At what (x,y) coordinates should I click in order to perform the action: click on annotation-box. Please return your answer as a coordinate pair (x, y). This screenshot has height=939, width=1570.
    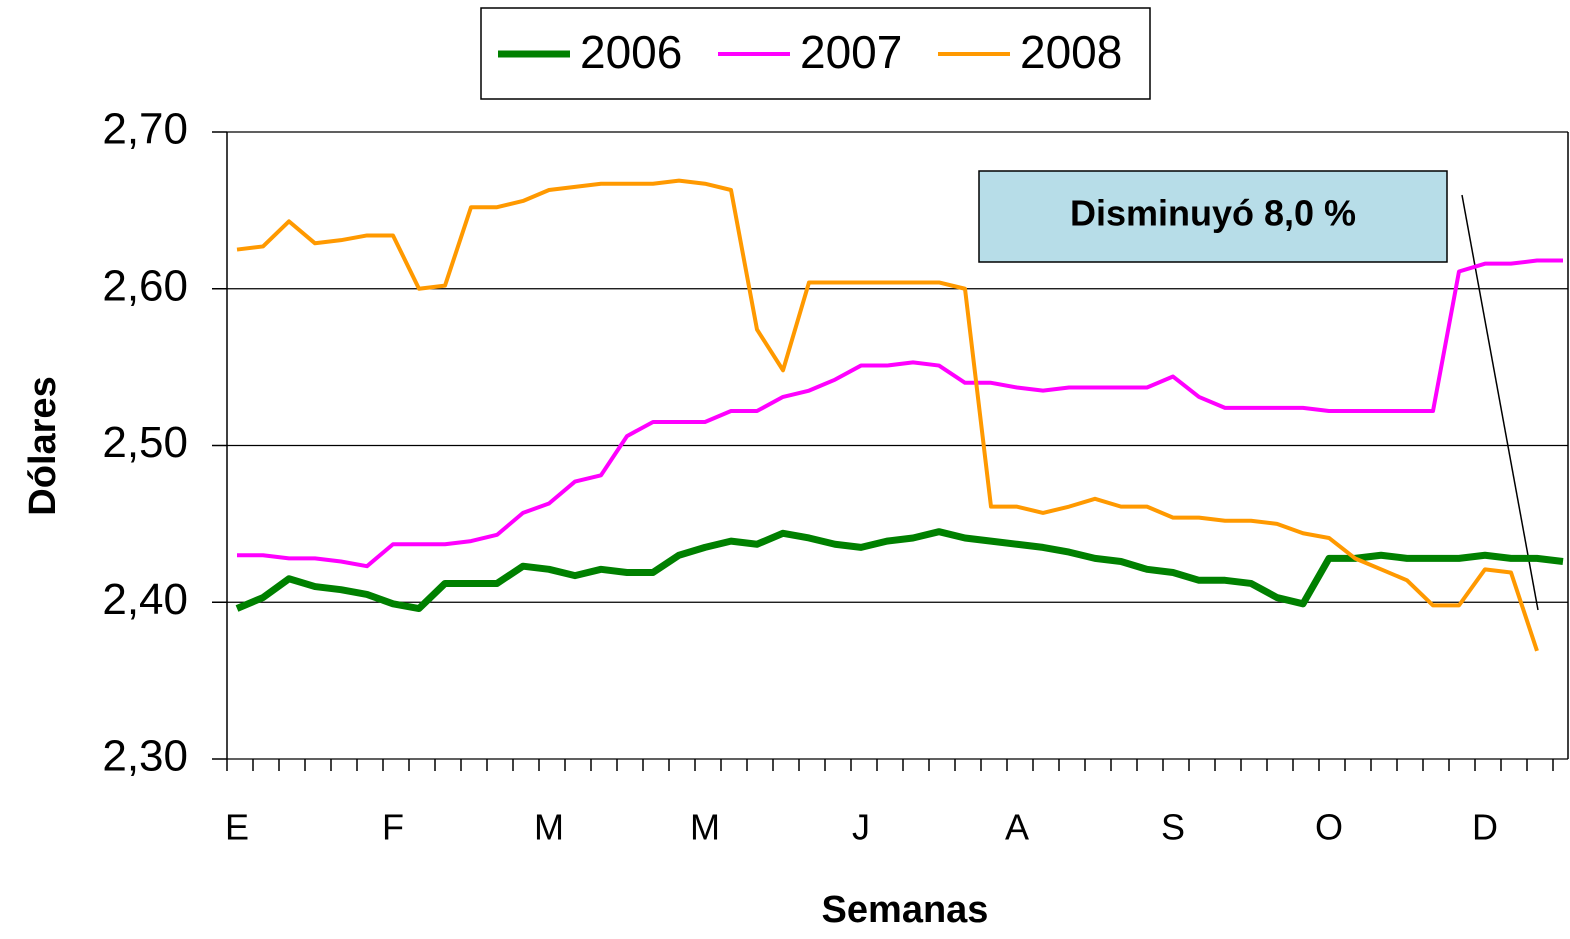
    Looking at the image, I should click on (1213, 216).